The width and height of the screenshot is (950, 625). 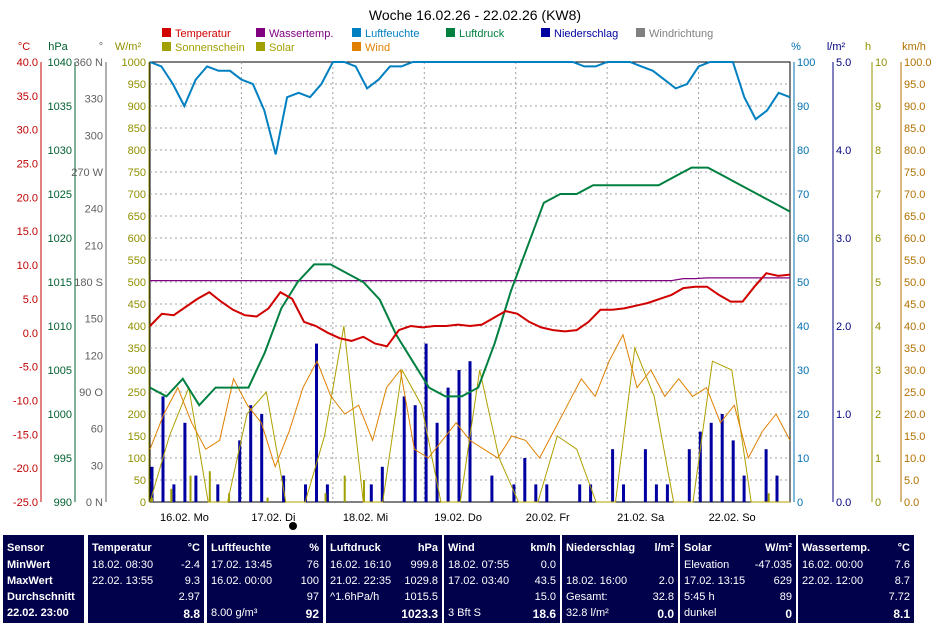 What do you see at coordinates (836, 548) in the screenshot?
I see `stats-header: Wassertemp.` at bounding box center [836, 548].